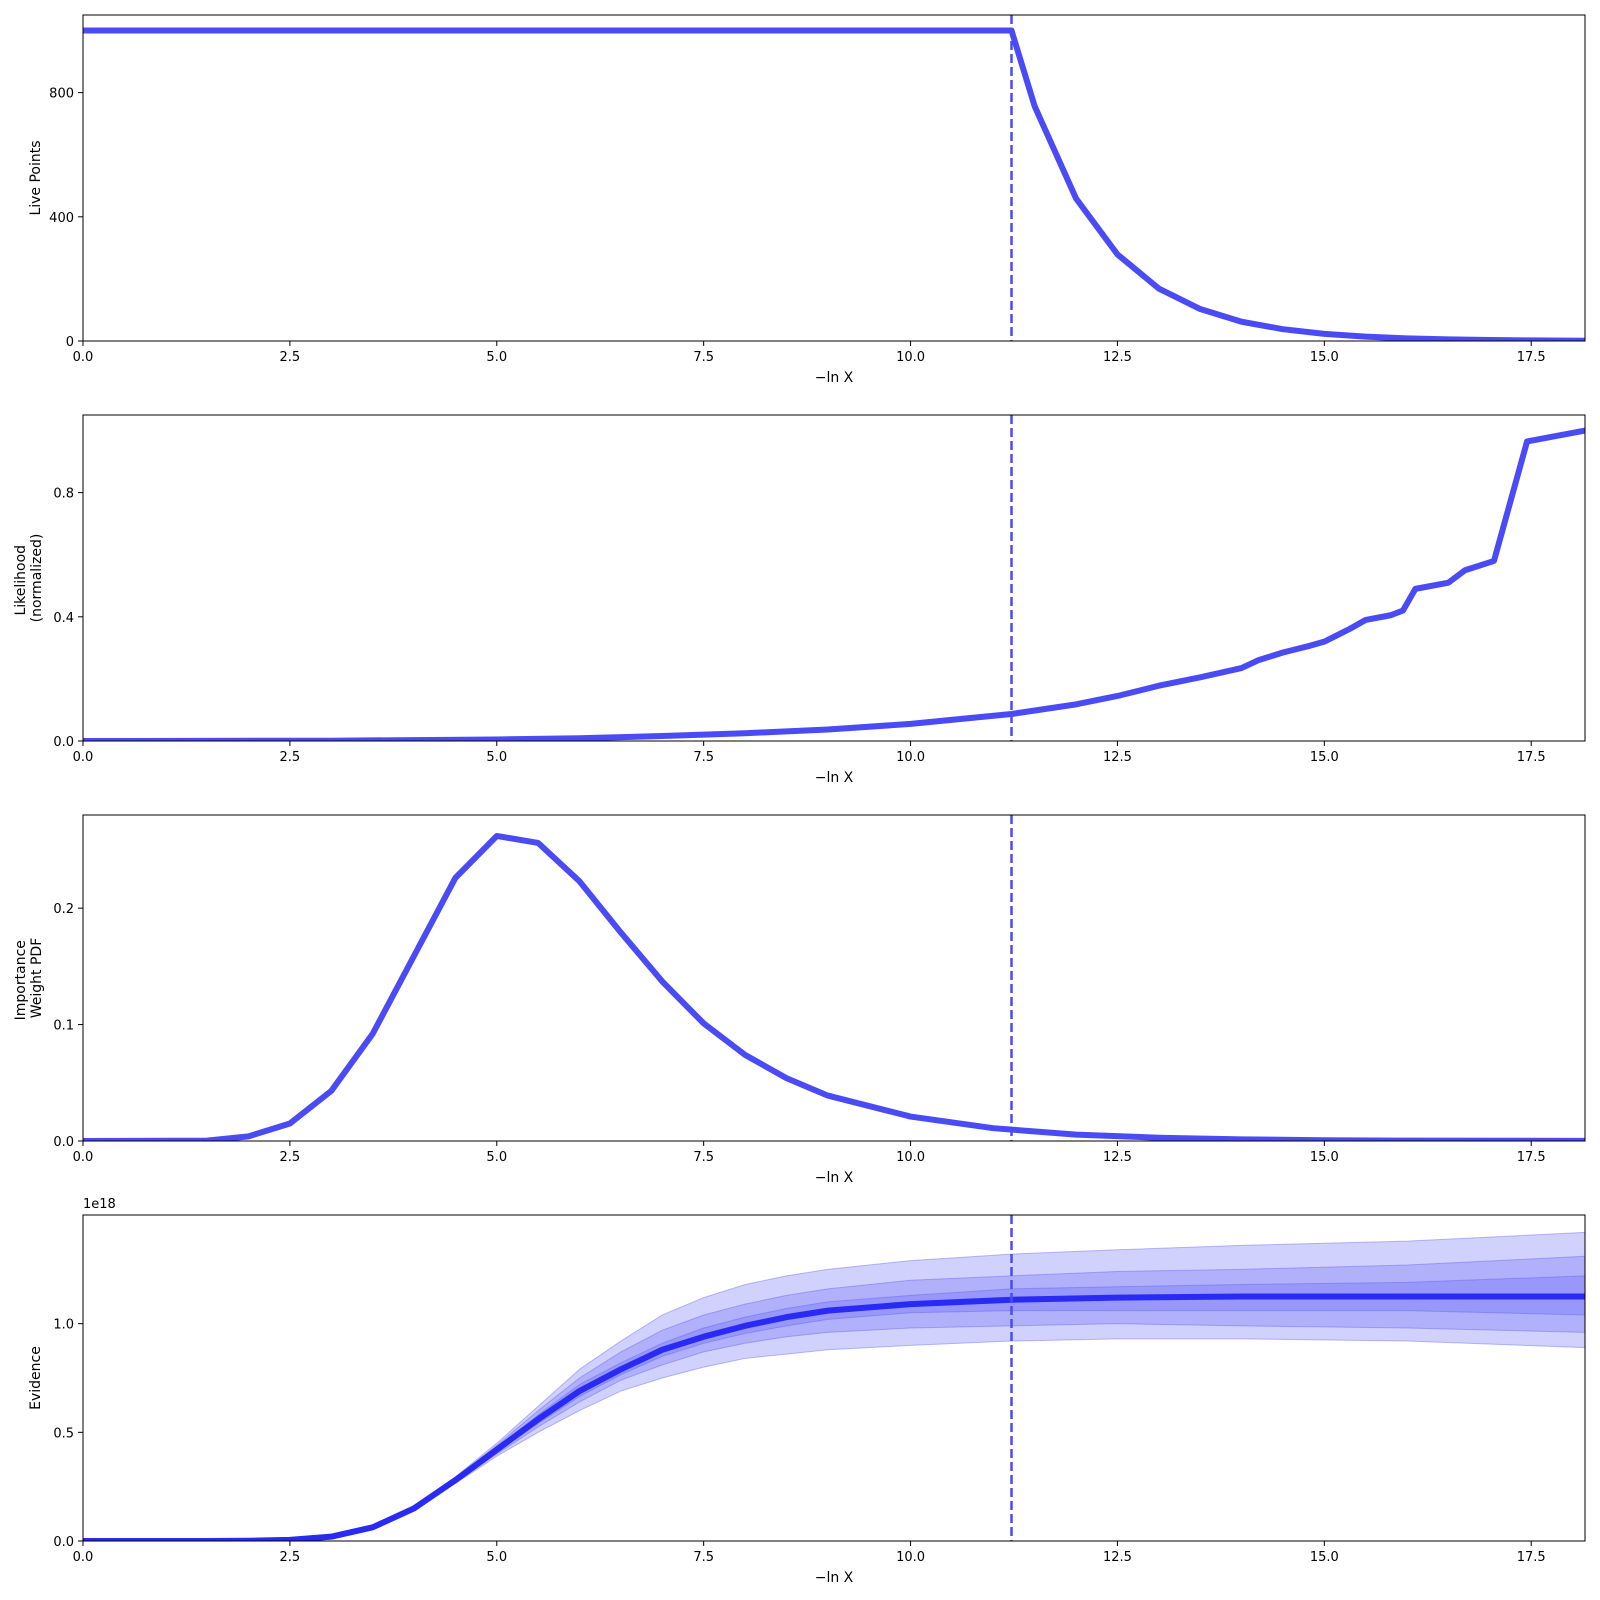 Image resolution: width=1600 pixels, height=1600 pixels. I want to click on y-tick-label: 800, so click(61, 94).